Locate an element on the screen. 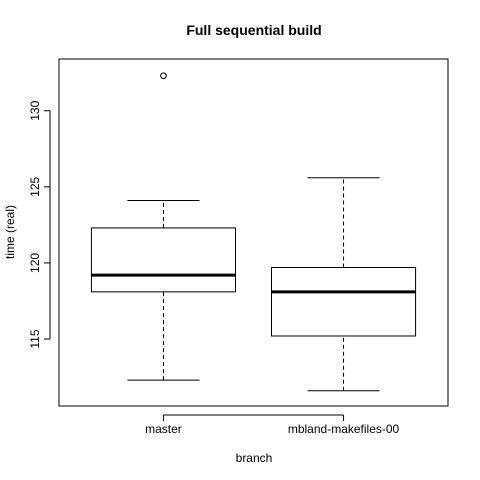 This screenshot has height=480, width=480. y-tick-label: 115 is located at coordinates (35, 338).